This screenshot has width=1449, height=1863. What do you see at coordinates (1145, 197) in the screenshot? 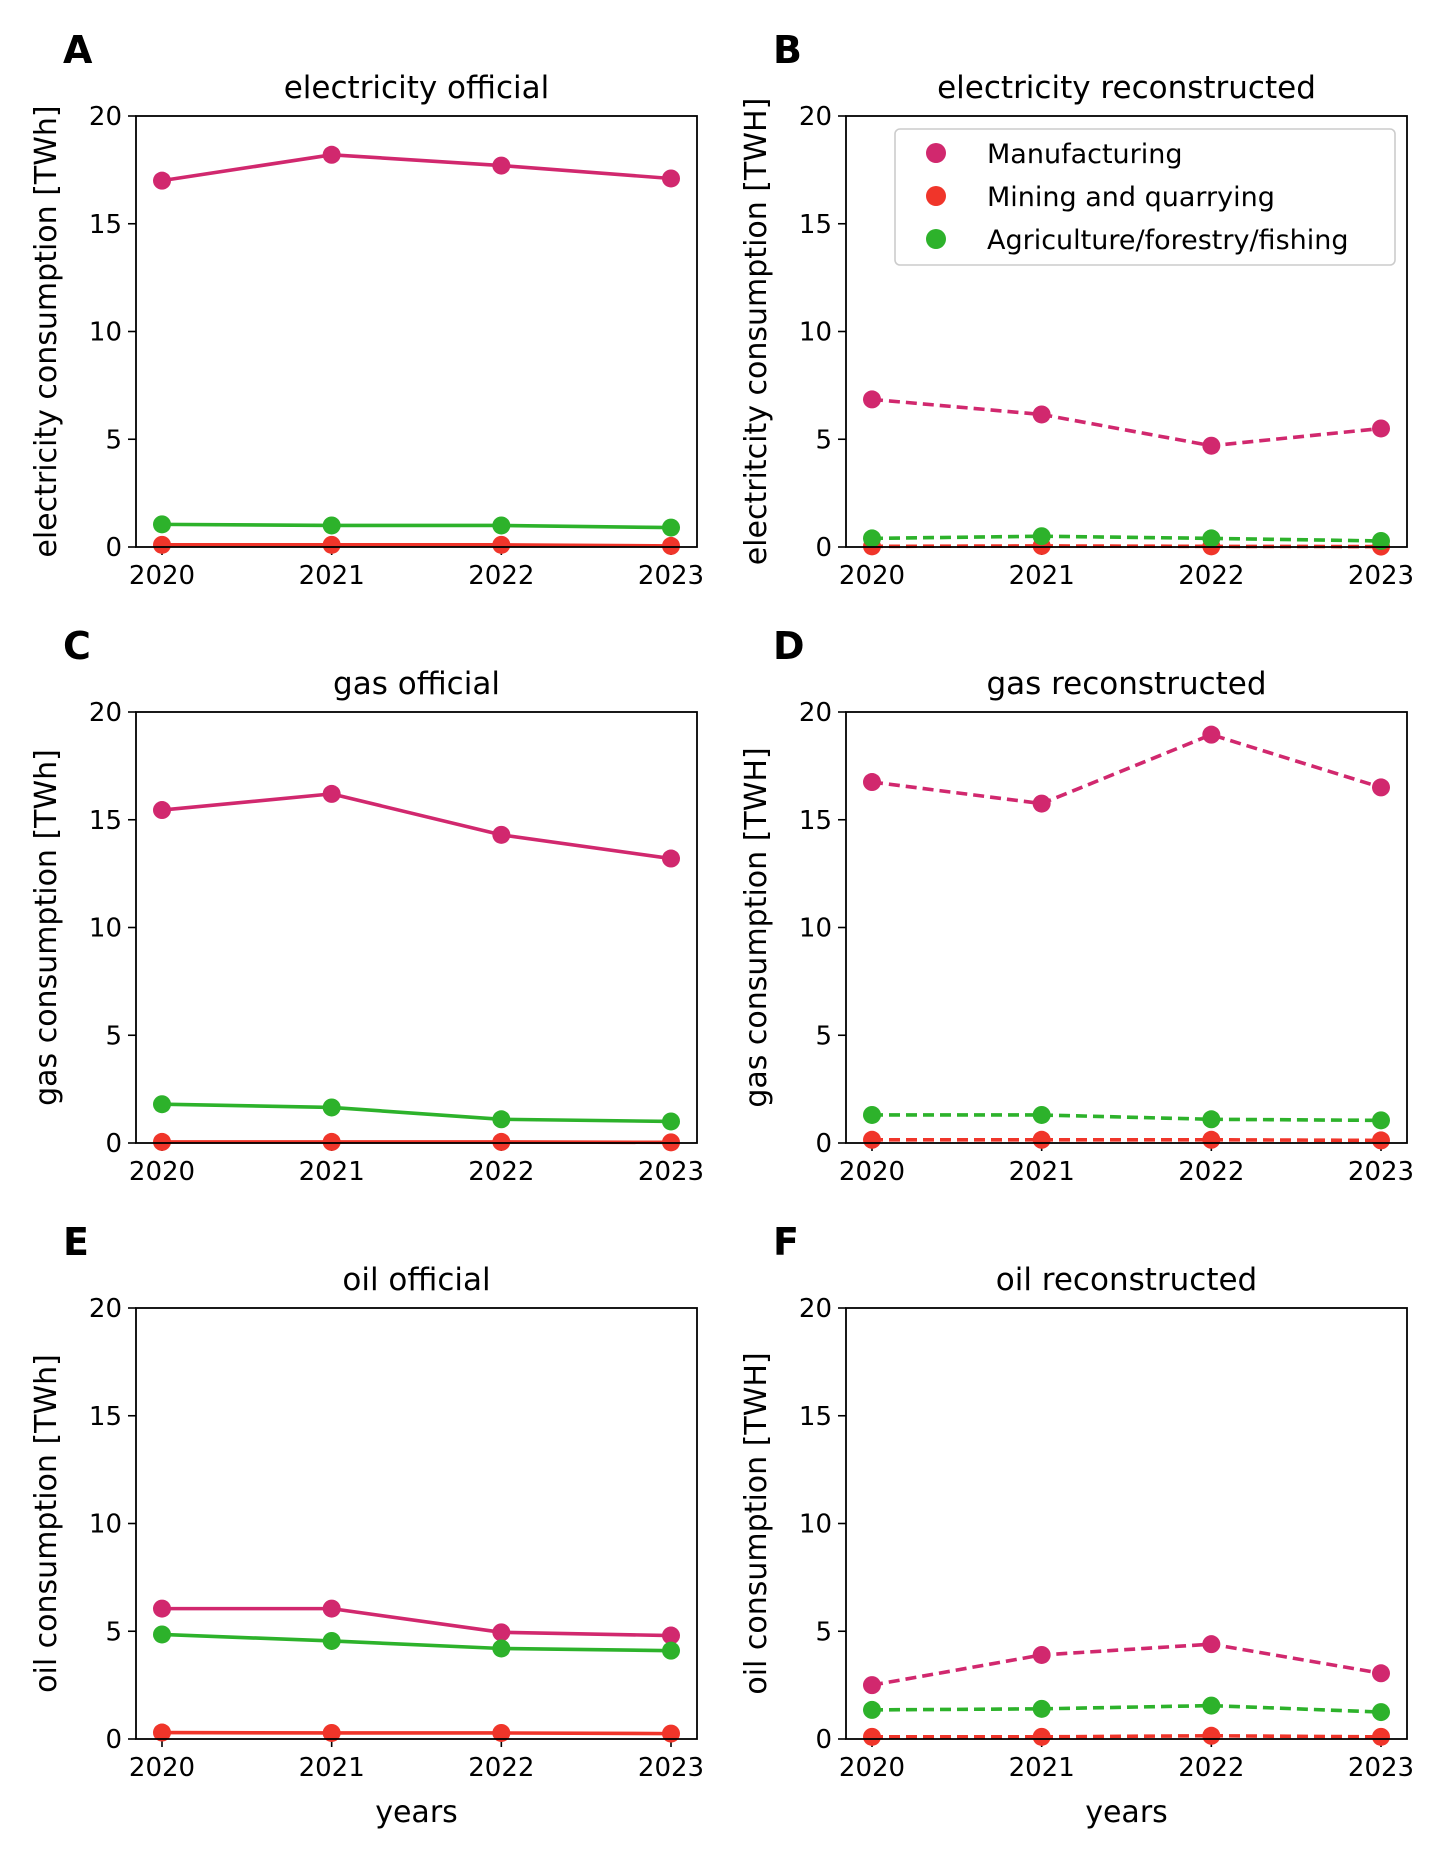
I see `legend-box` at bounding box center [1145, 197].